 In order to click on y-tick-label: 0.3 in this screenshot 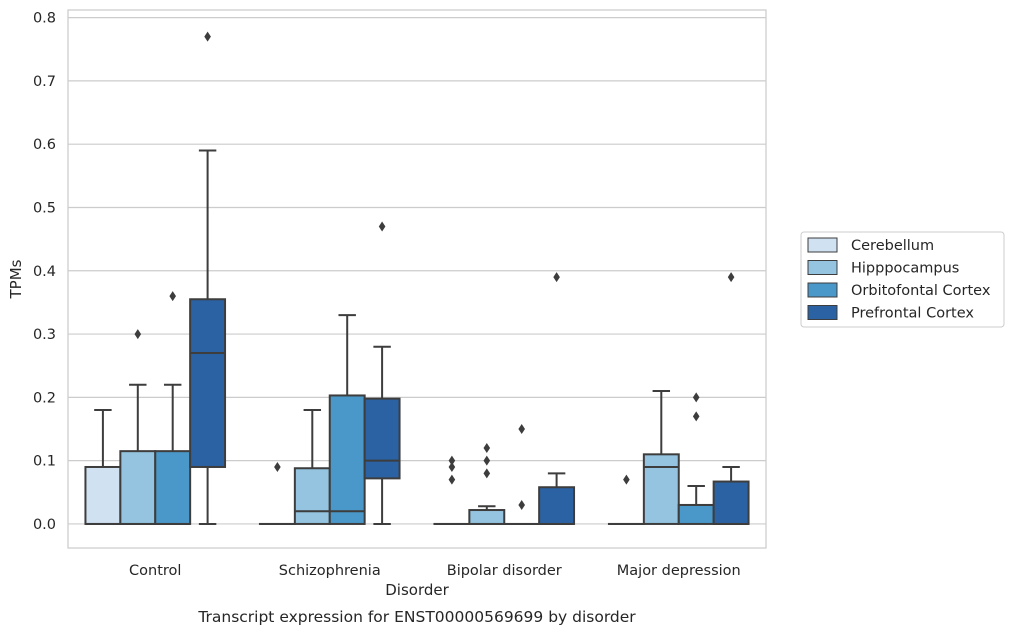, I will do `click(44, 335)`.